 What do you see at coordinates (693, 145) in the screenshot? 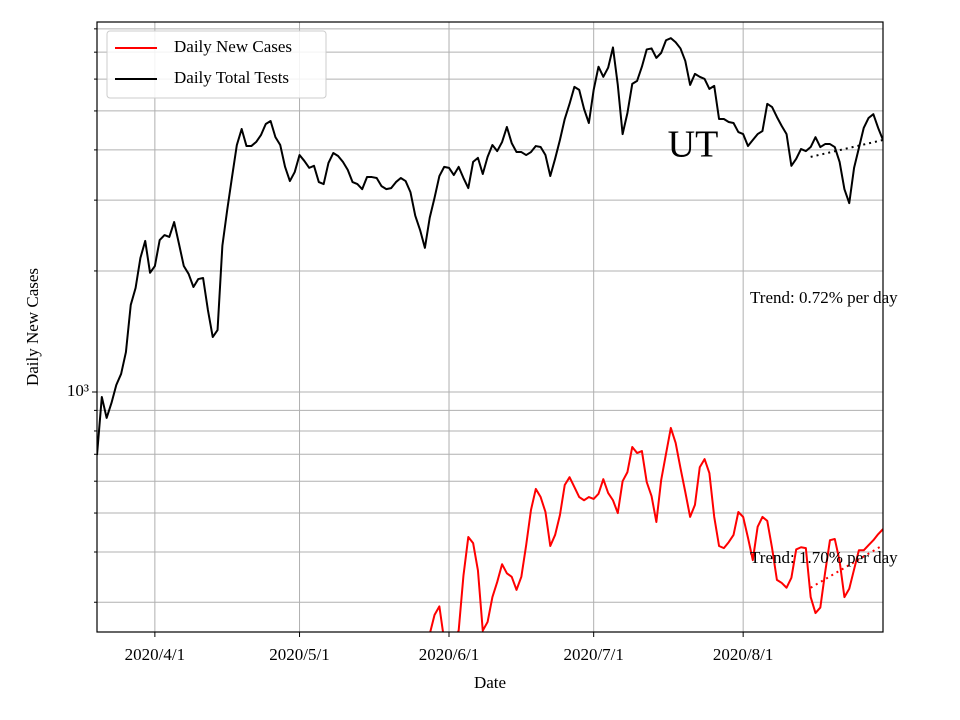
I see `annotation: UT` at bounding box center [693, 145].